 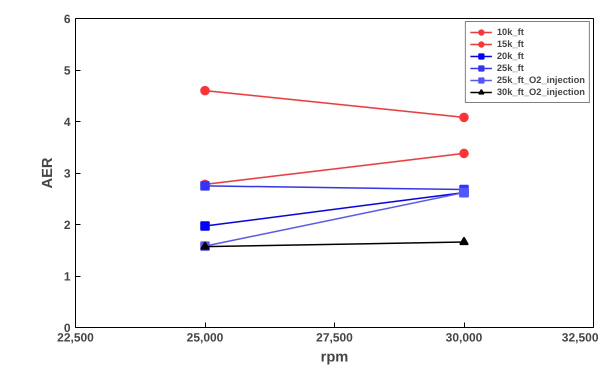 I want to click on y-tick-label: 2, so click(x=67, y=225).